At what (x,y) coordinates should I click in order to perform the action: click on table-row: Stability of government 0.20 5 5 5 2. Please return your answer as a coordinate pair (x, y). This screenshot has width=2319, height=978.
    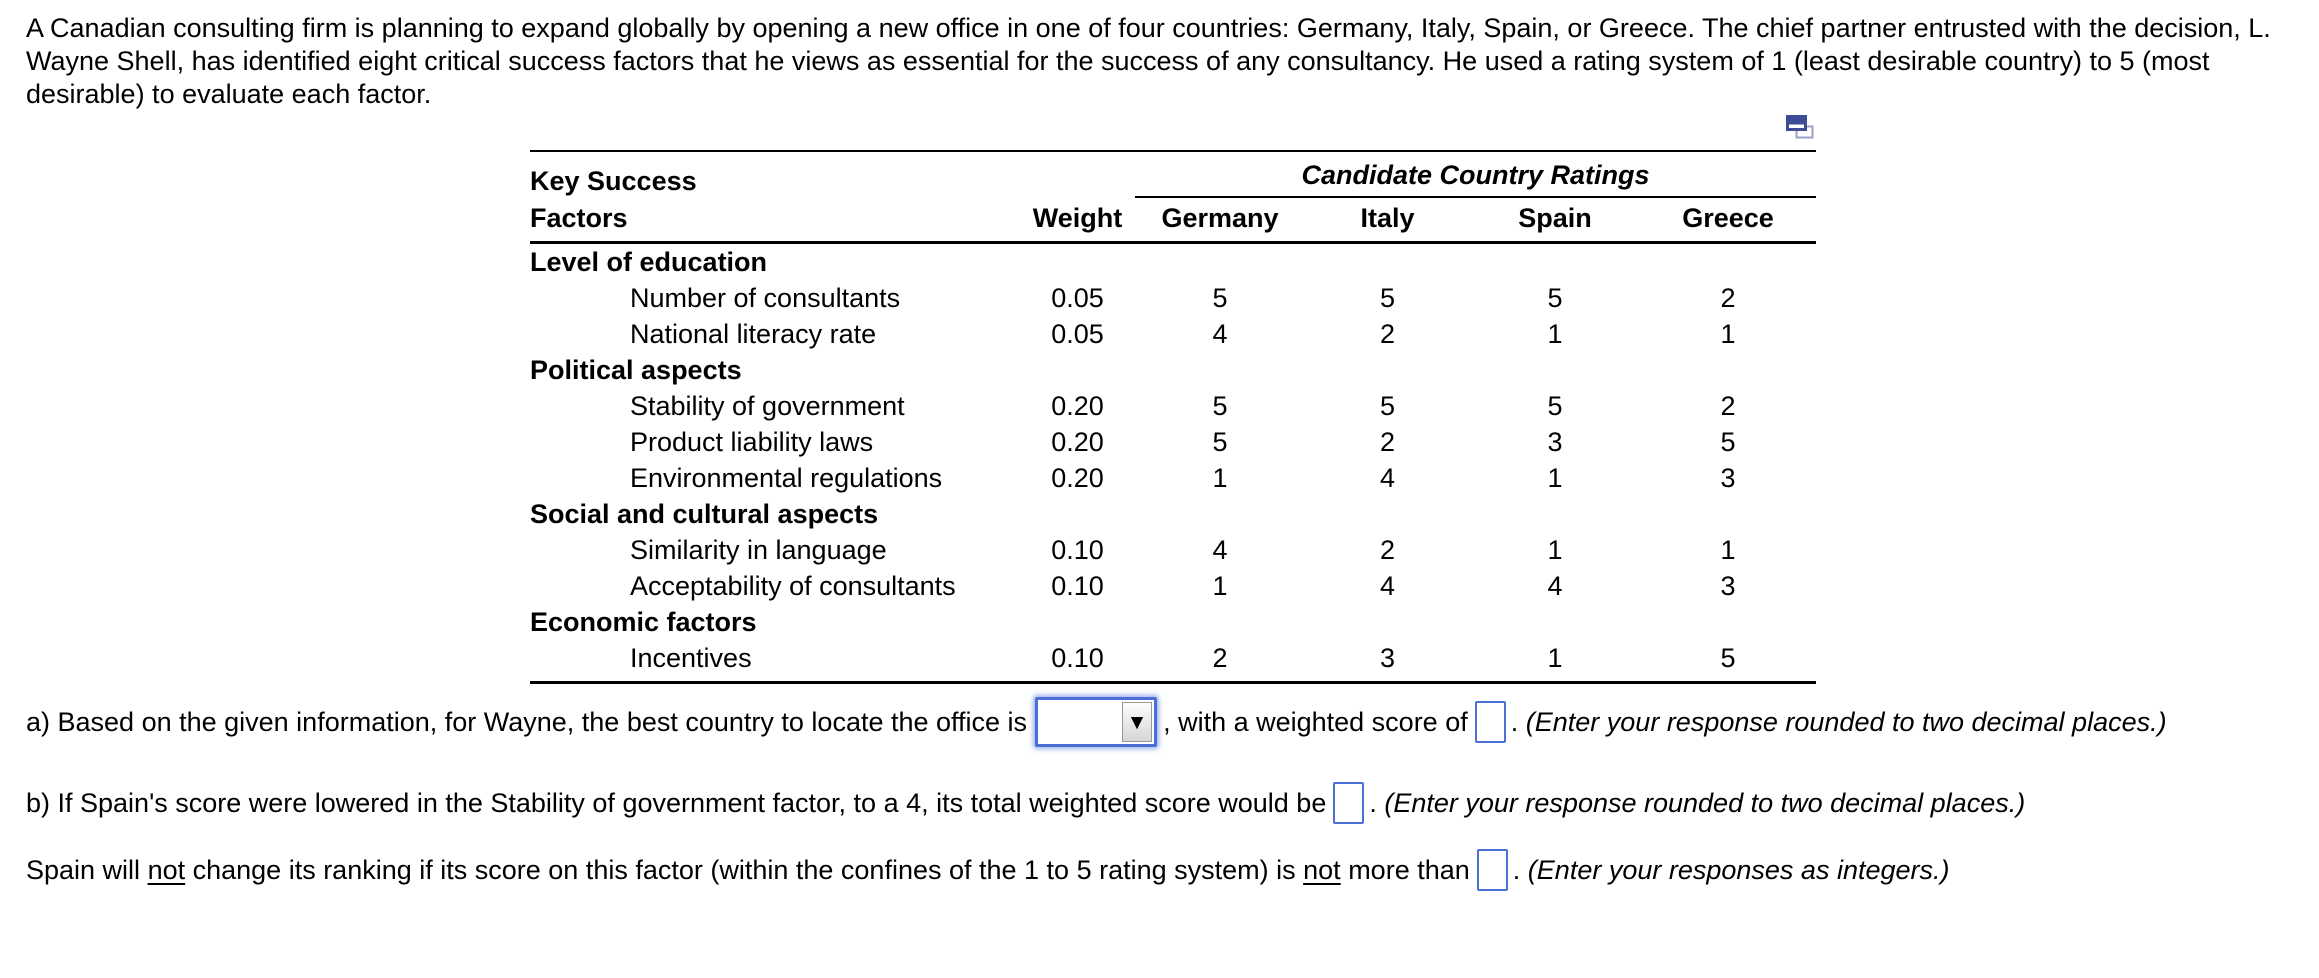
    Looking at the image, I should click on (1173, 406).